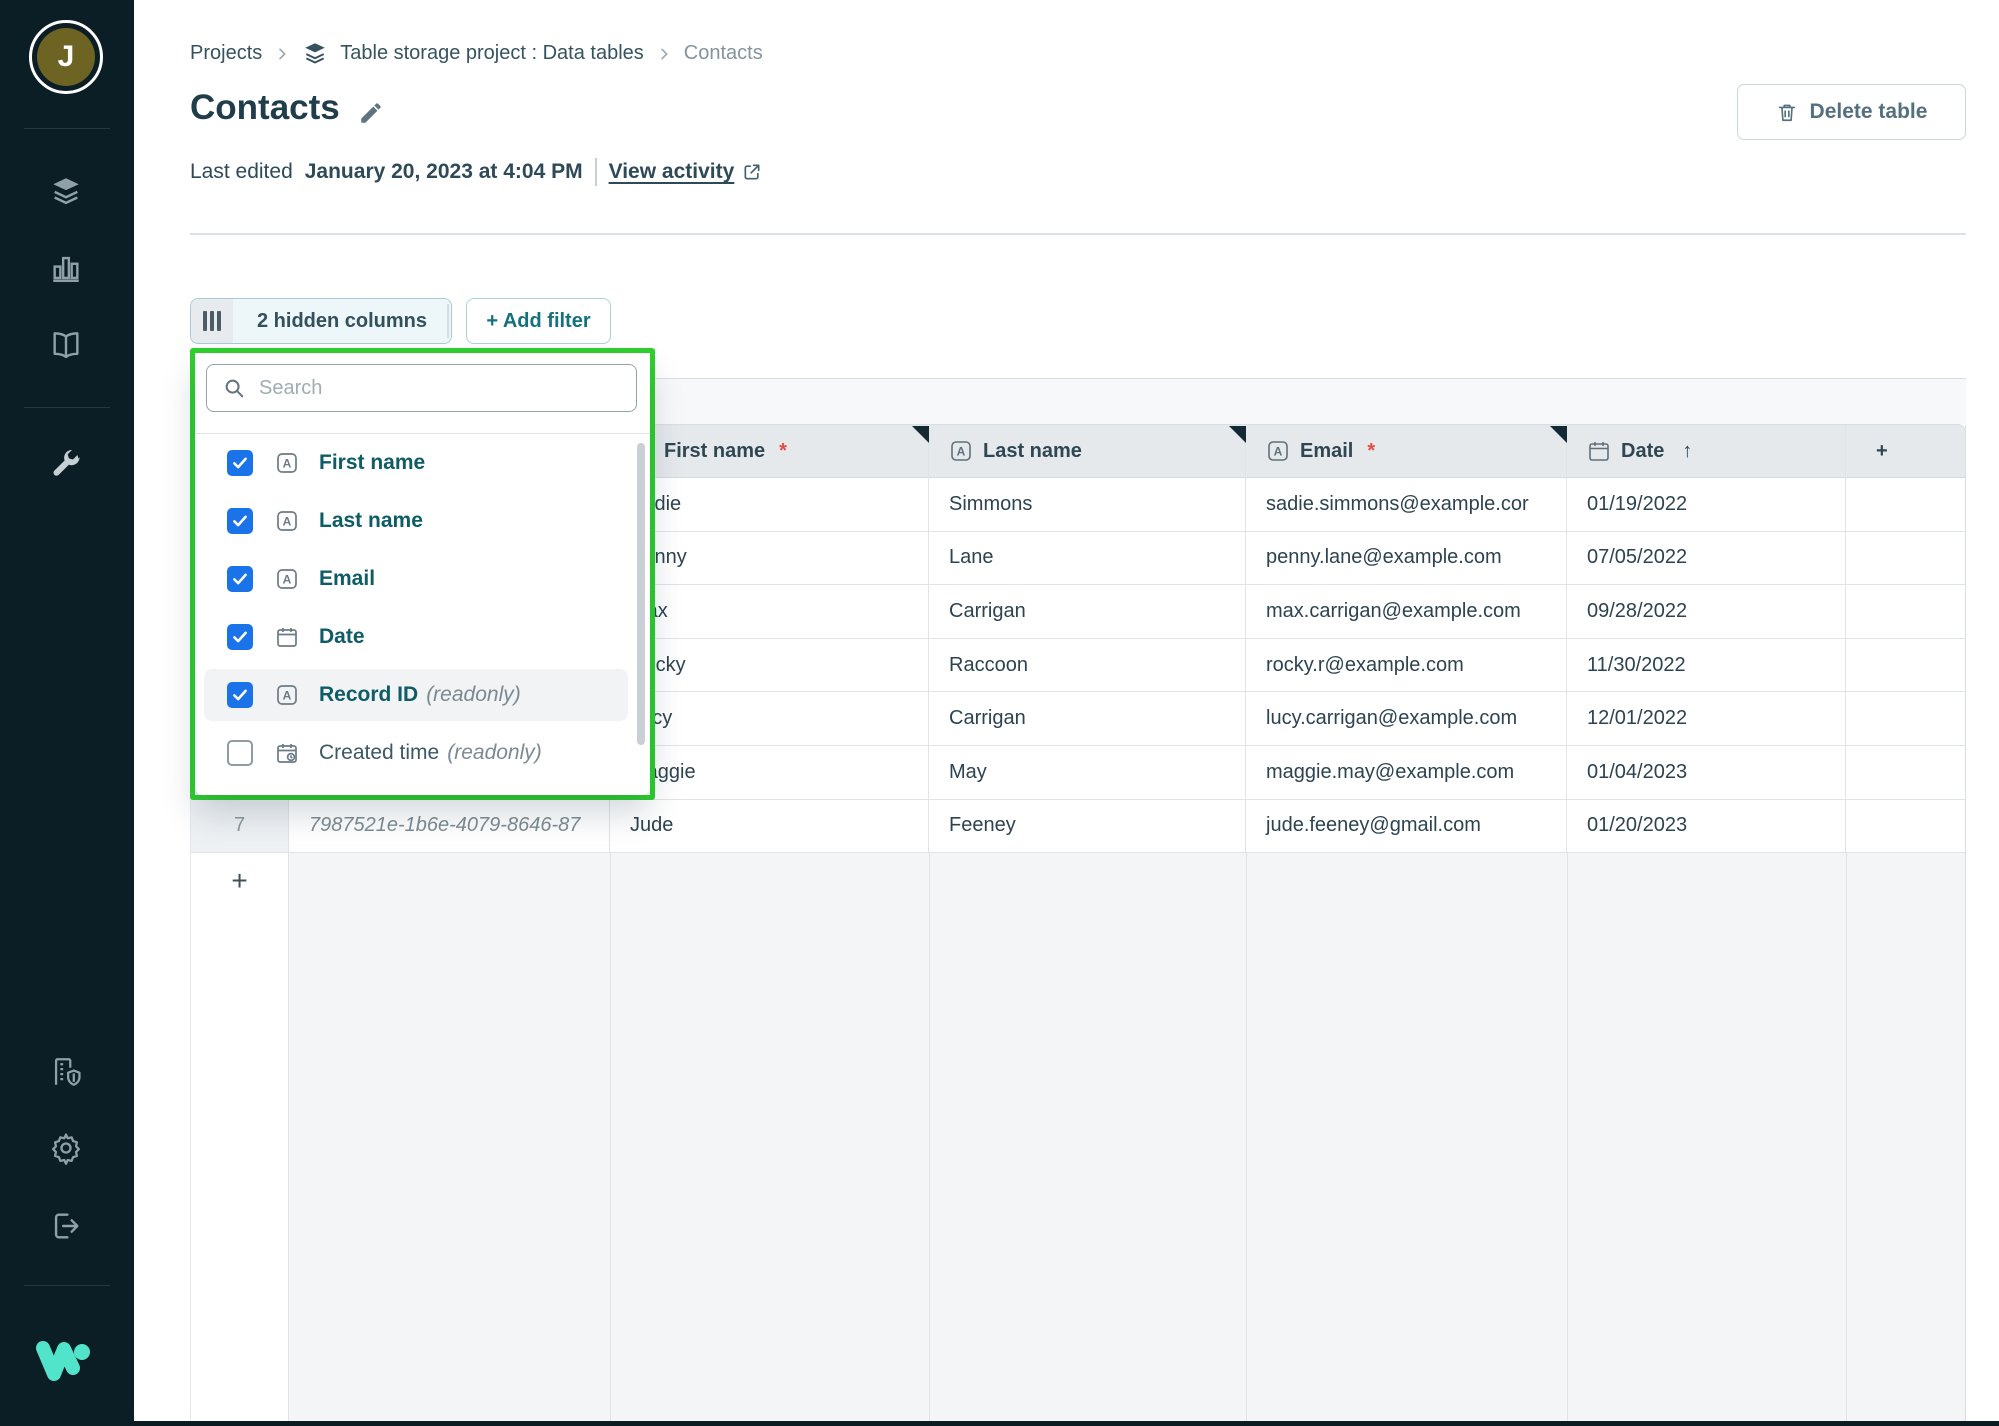 The width and height of the screenshot is (1999, 1426). I want to click on logout-icon, so click(66, 1226).